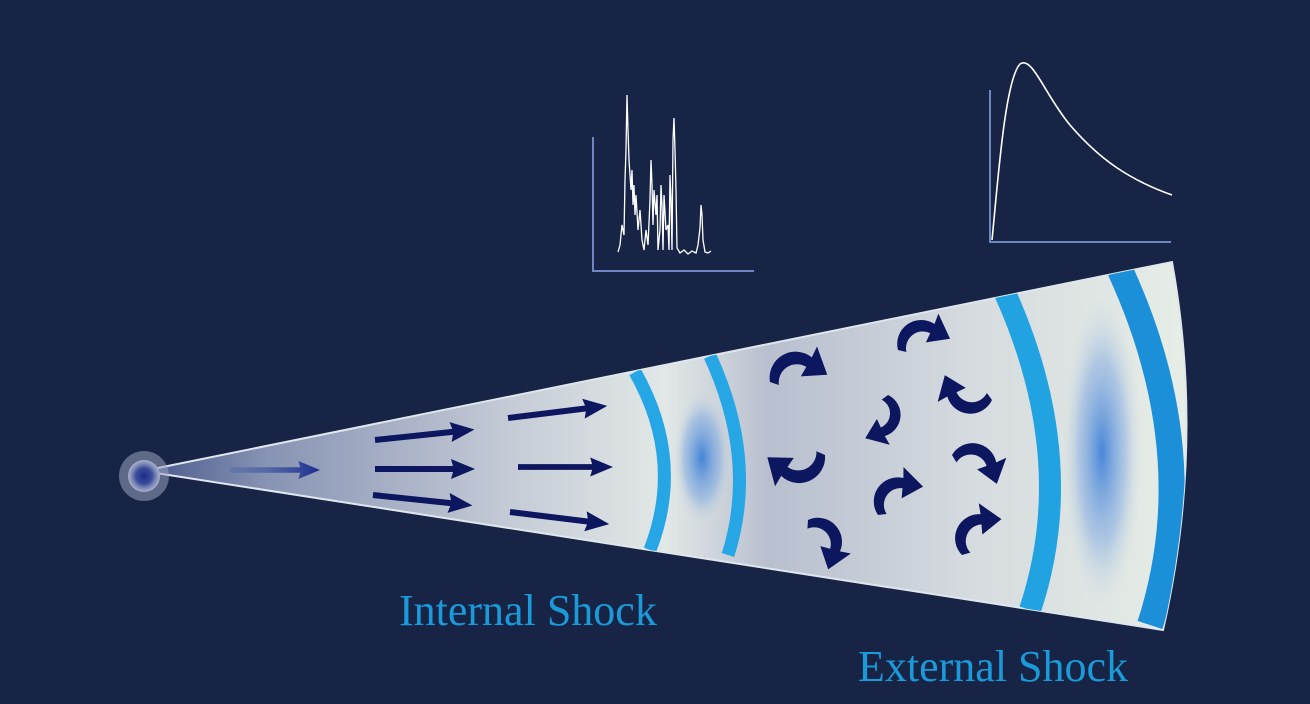 This screenshot has width=1310, height=704. I want to click on internal-shock-label: Internal Shock, so click(528, 610).